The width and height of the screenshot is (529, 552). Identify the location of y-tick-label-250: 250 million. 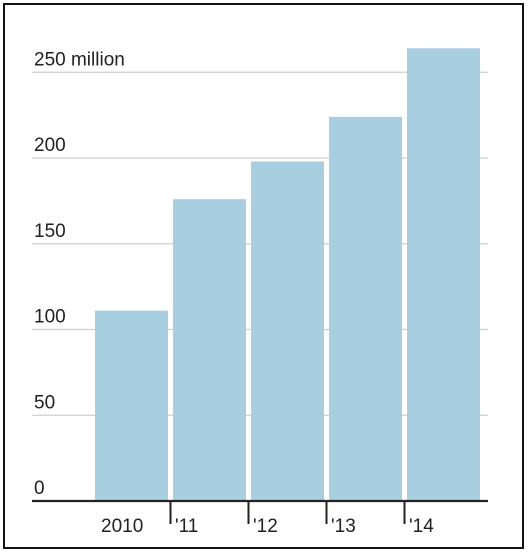
(79, 59).